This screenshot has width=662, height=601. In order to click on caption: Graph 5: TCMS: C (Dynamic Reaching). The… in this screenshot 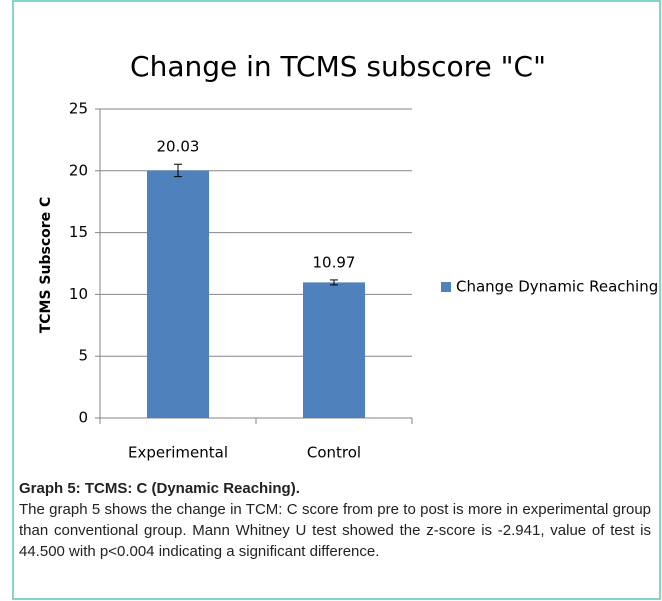, I will do `click(335, 520)`.